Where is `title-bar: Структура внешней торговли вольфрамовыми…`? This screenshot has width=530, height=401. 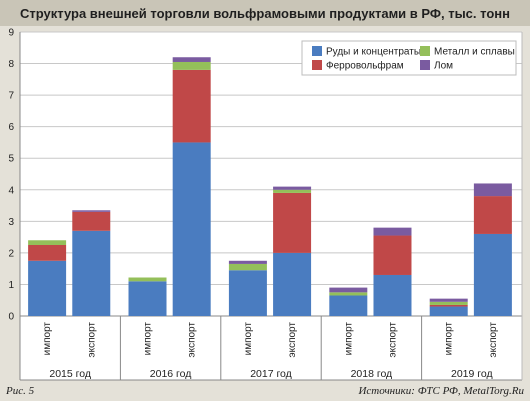
title-bar: Структура внешней торговли вольфрамовыми… is located at coordinates (265, 13).